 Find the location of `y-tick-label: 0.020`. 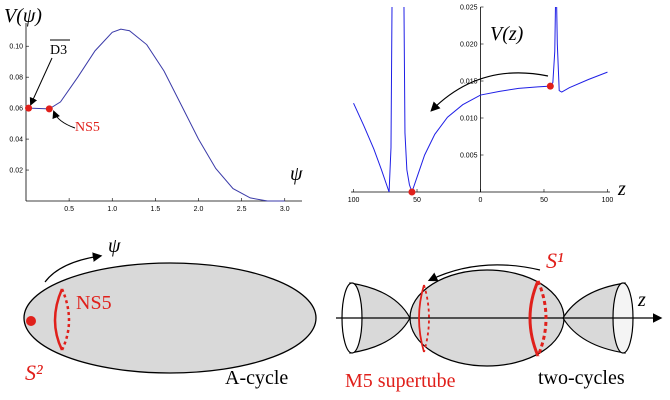

y-tick-label: 0.020 is located at coordinates (469, 45).